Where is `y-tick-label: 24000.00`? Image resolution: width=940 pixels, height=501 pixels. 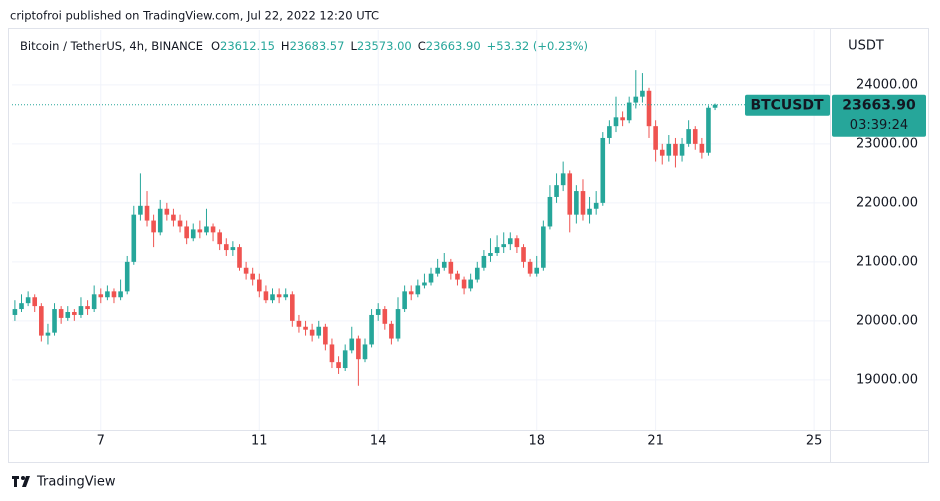
y-tick-label: 24000.00 is located at coordinates (887, 84).